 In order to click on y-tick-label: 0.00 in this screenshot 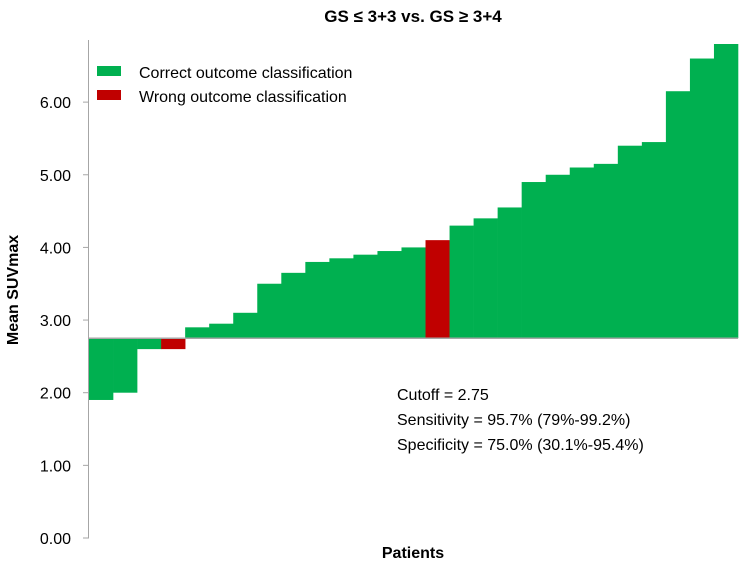, I will do `click(55, 539)`.